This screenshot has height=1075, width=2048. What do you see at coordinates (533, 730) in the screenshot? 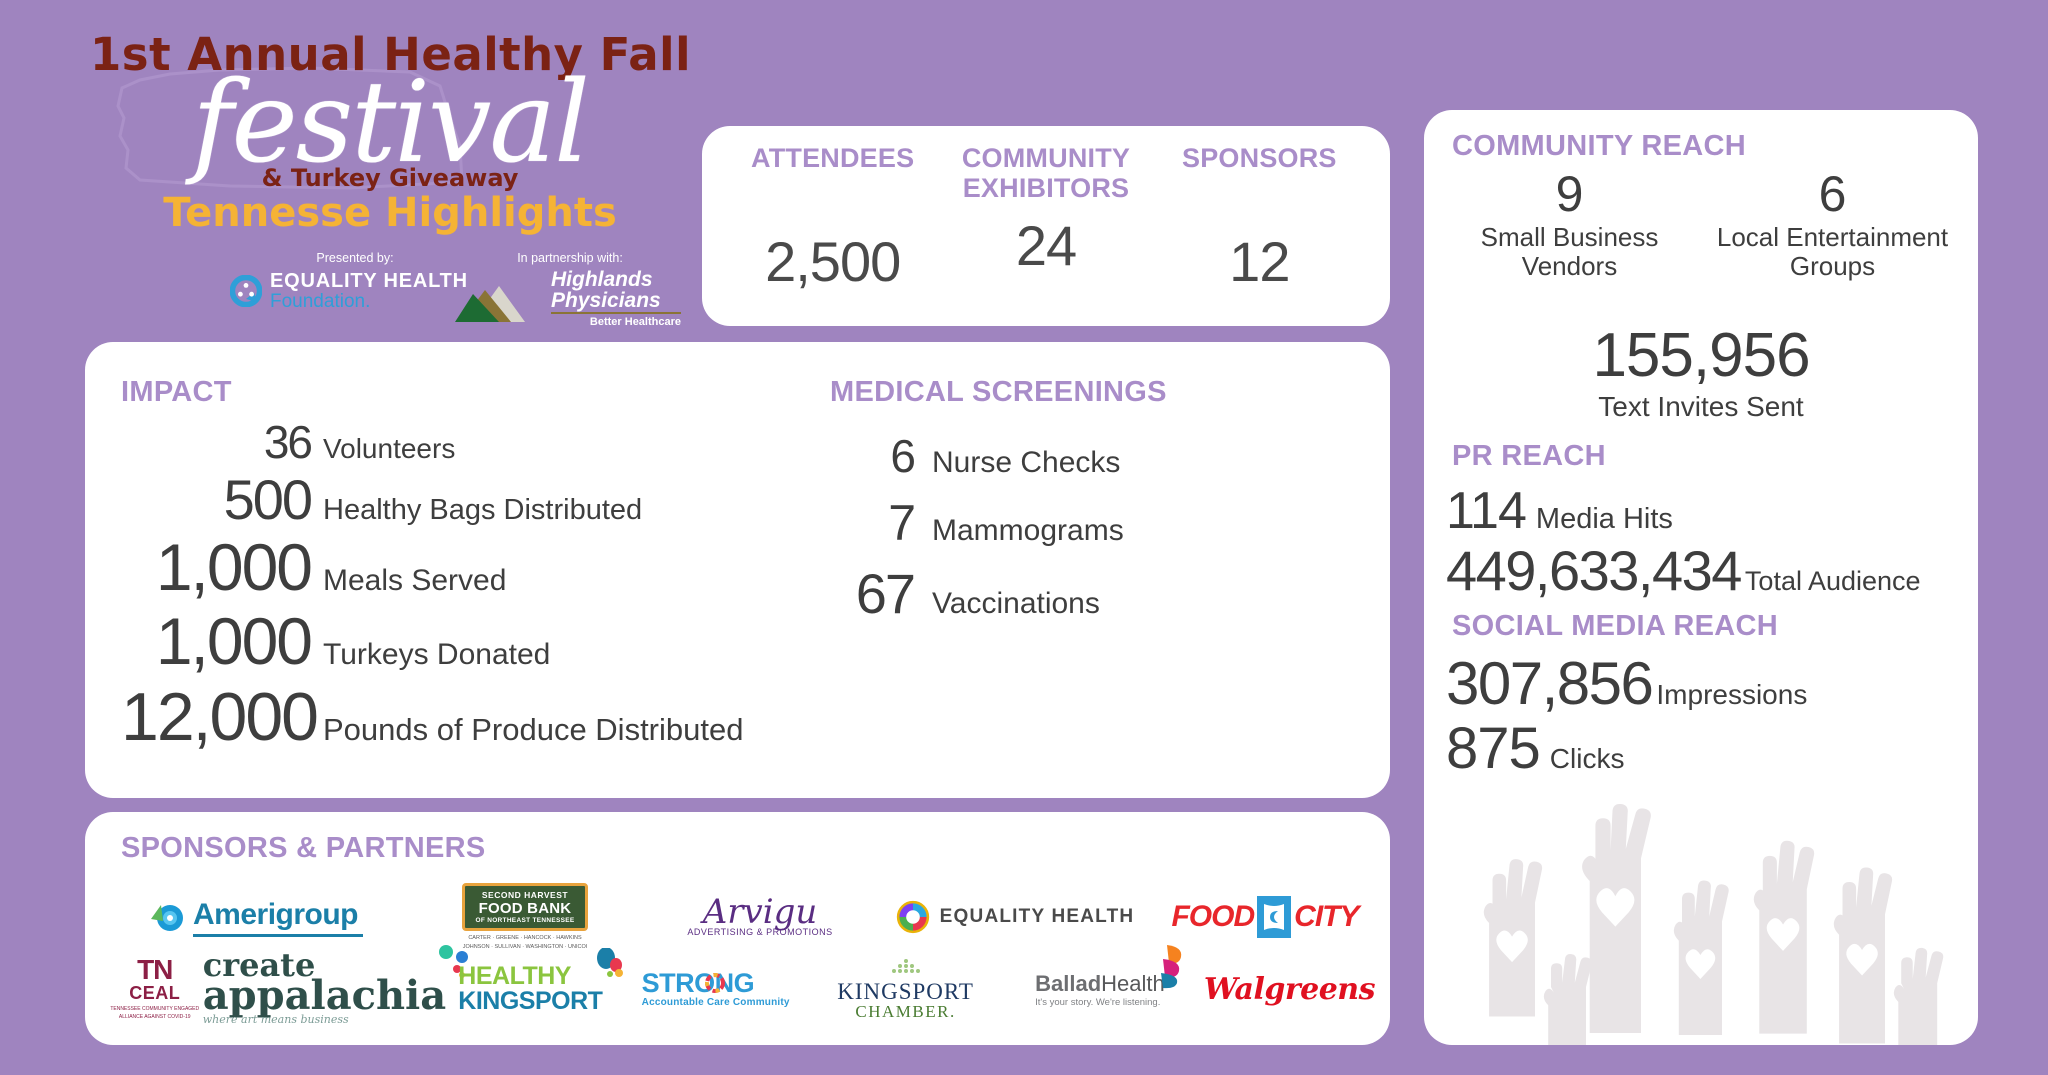
I see `impact-label: Pounds of Produce Distributed` at bounding box center [533, 730].